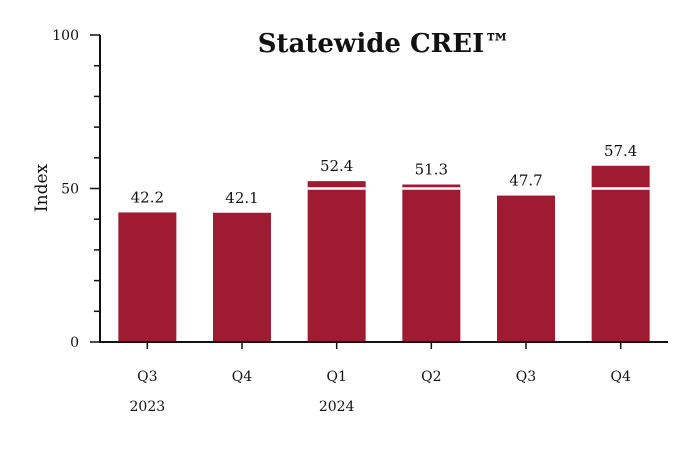 This screenshot has height=450, width=700. Describe the element at coordinates (42, 187) in the screenshot. I see `y-axis-label: Index` at that location.